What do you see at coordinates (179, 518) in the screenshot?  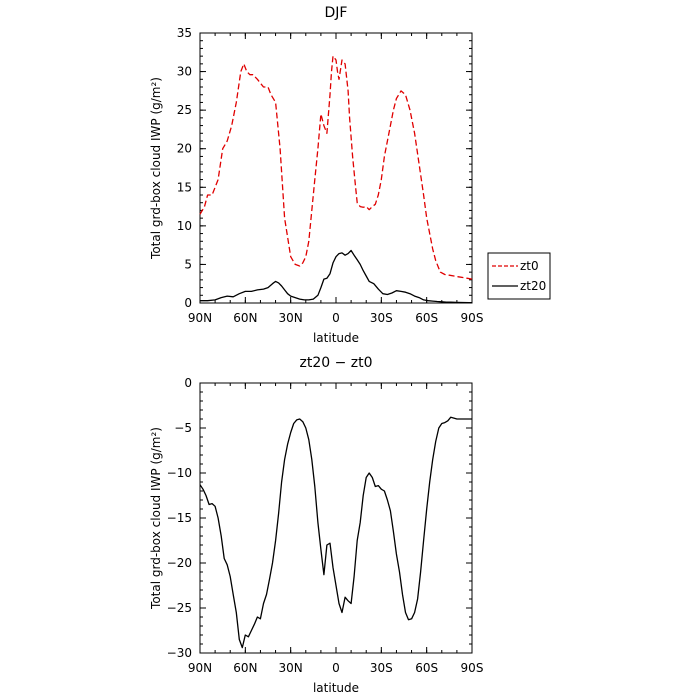 I see `y-tick-label: −15` at bounding box center [179, 518].